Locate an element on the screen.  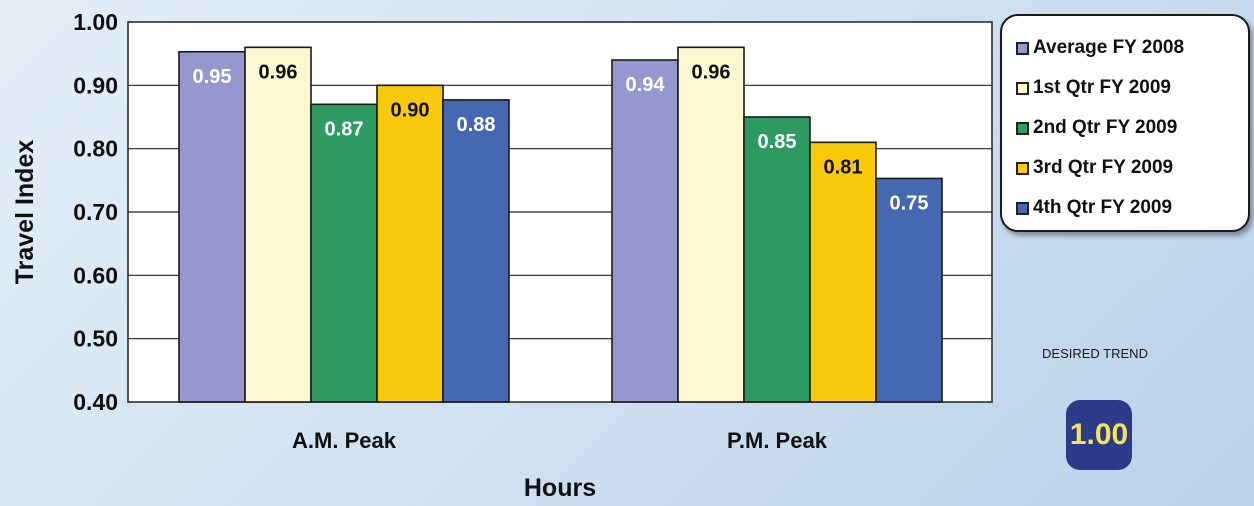
legend-item: 3rd Qtr FY 2009 is located at coordinates (1132, 168).